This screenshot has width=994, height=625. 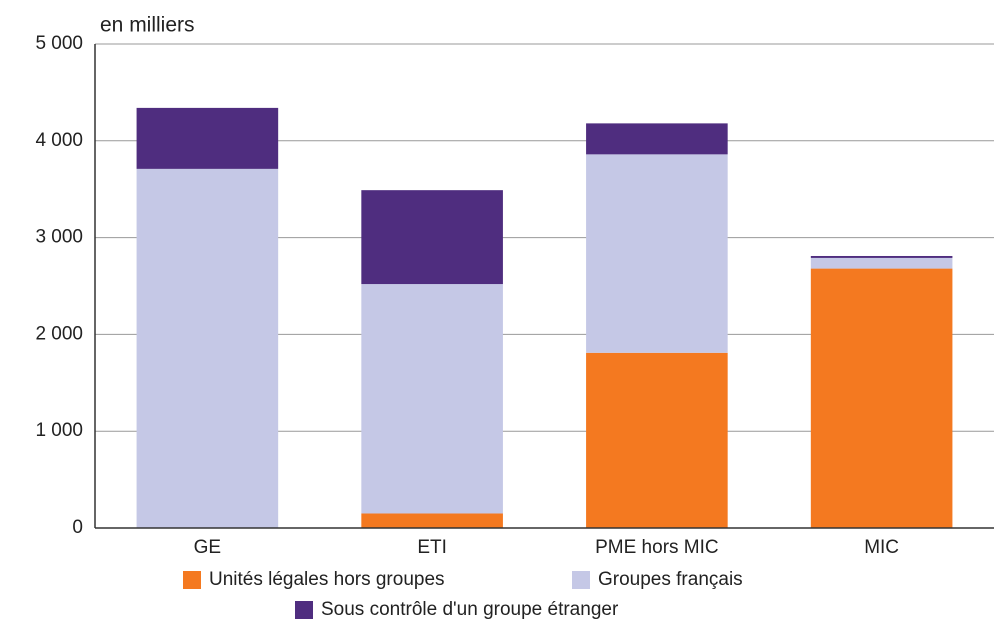 What do you see at coordinates (77, 527) in the screenshot?
I see `y-tick-label: 0` at bounding box center [77, 527].